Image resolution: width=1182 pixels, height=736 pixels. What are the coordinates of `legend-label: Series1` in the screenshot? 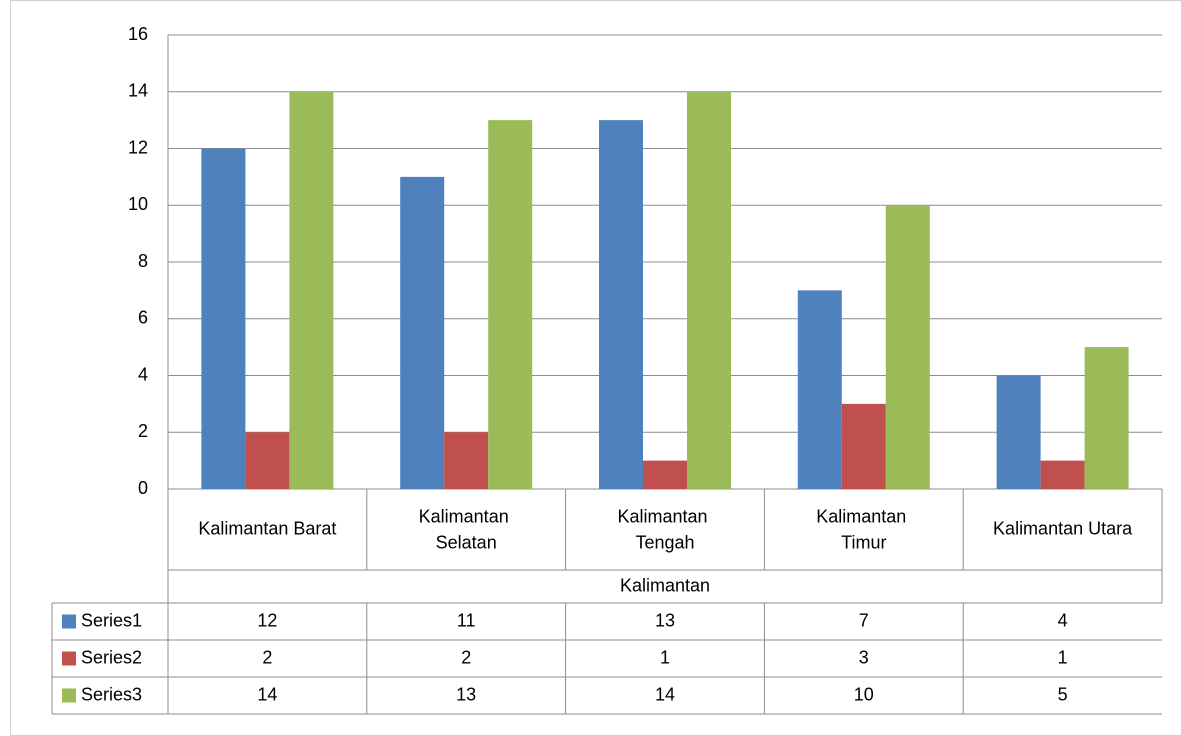 It's located at (111, 620).